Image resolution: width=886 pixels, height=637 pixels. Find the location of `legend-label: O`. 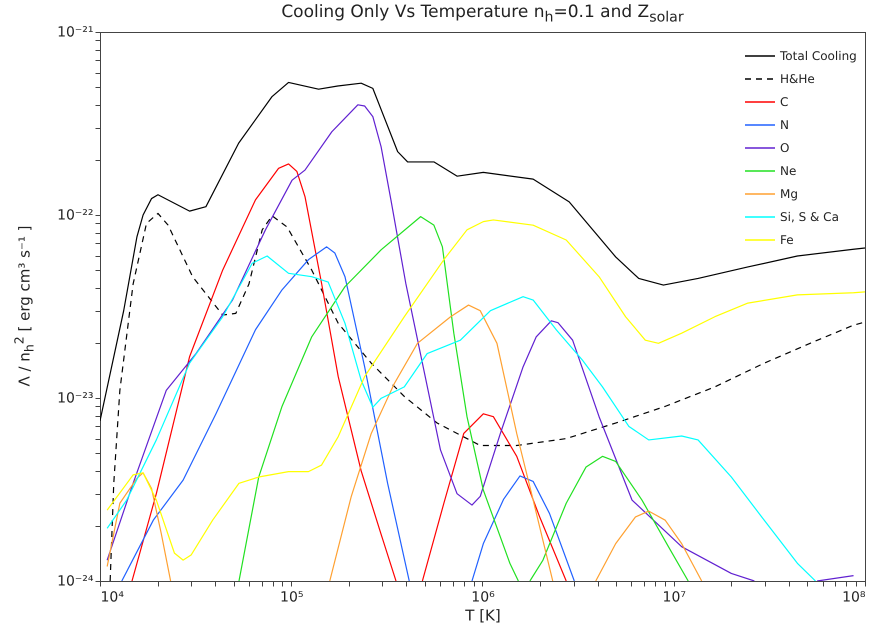

legend-label: O is located at coordinates (785, 148).